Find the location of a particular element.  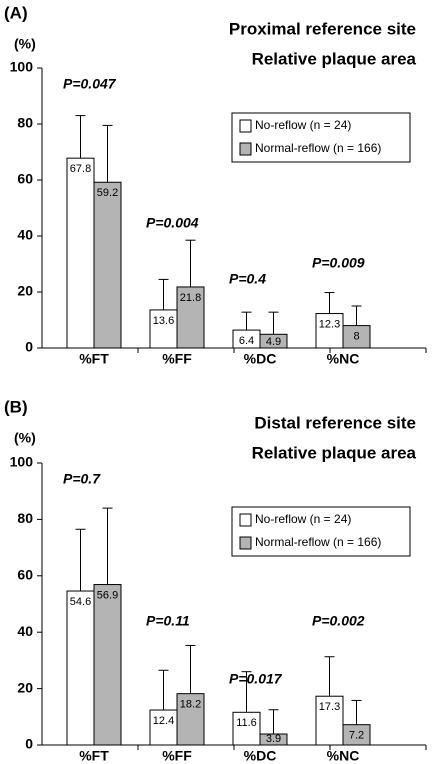

value-label: 8 is located at coordinates (356, 337).